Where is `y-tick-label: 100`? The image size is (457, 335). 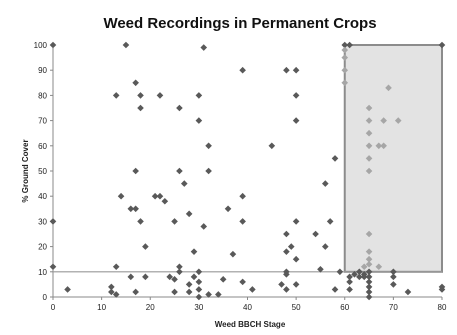 y-tick-label: 100 is located at coordinates (41, 45).